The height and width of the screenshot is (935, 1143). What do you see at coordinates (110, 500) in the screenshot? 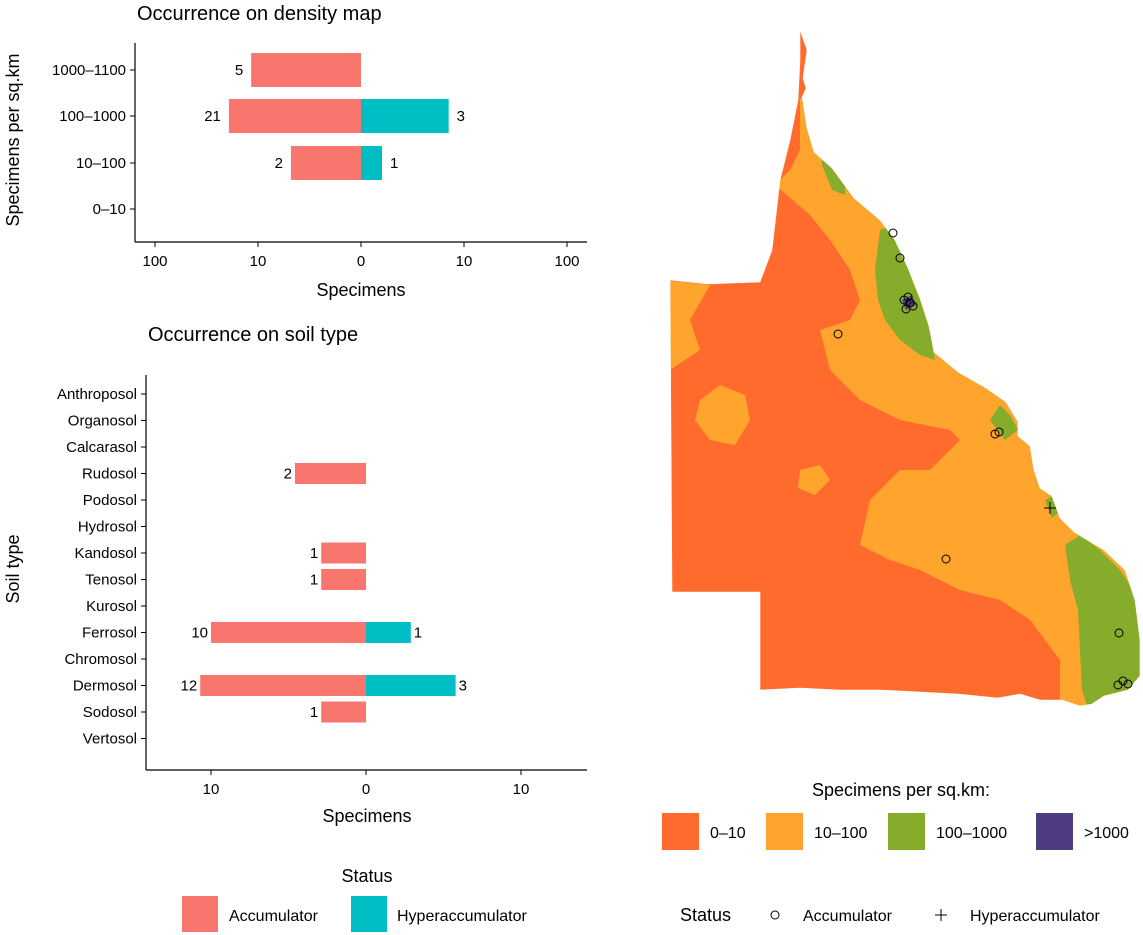
I see `soil-y-tick-label: Podosol` at bounding box center [110, 500].